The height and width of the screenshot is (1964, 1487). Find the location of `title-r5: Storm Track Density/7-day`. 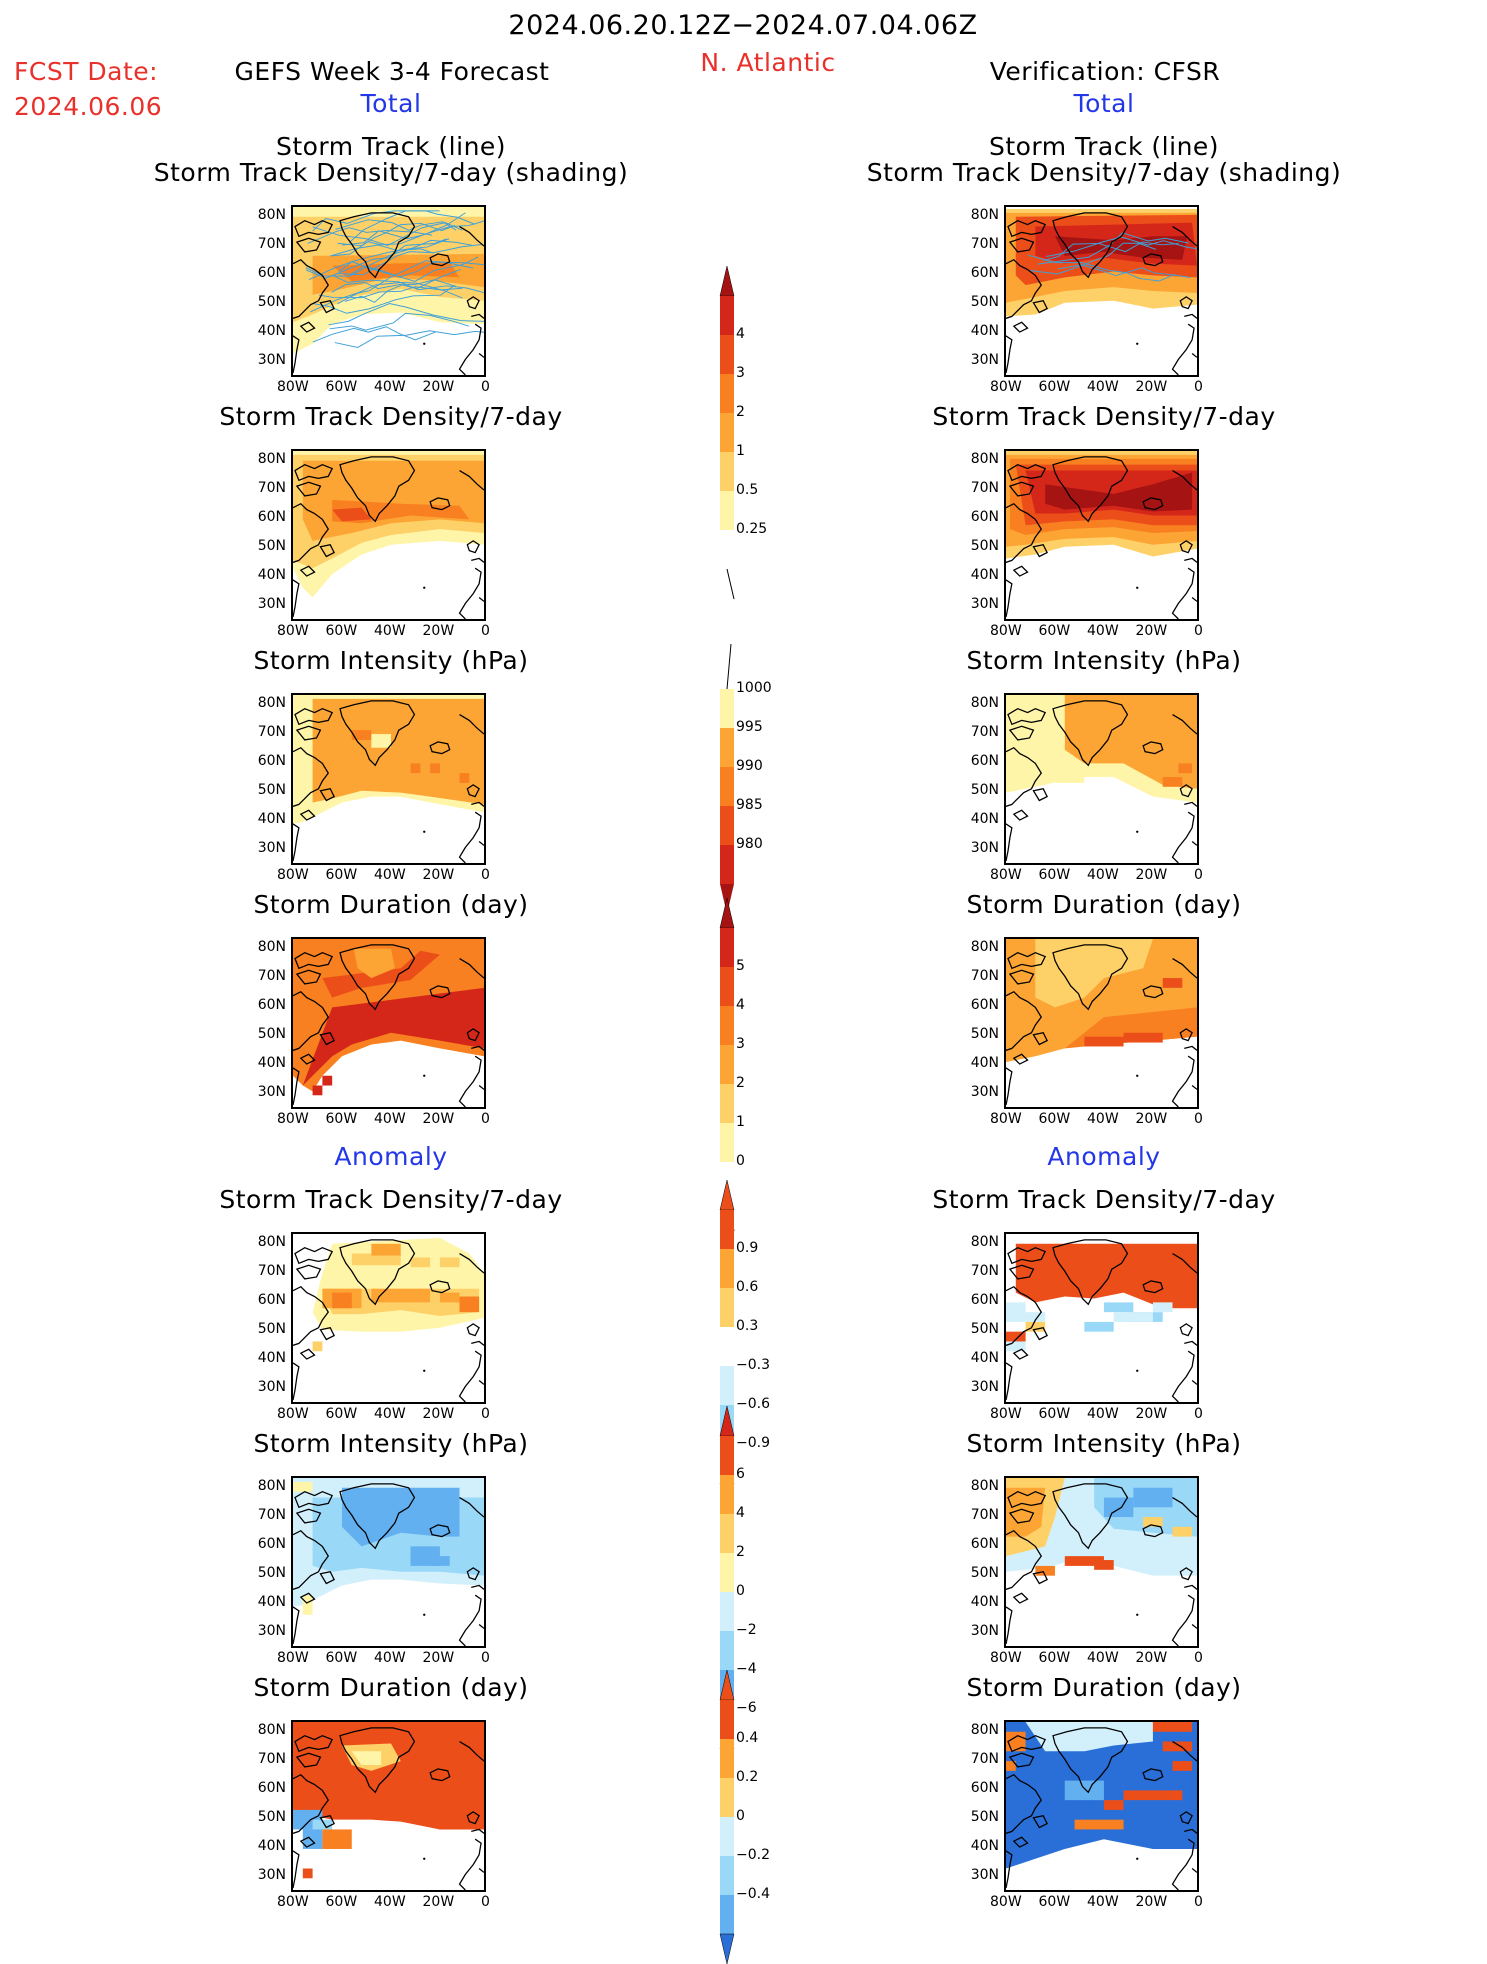

title-r5: Storm Track Density/7-day is located at coordinates (1104, 1199).